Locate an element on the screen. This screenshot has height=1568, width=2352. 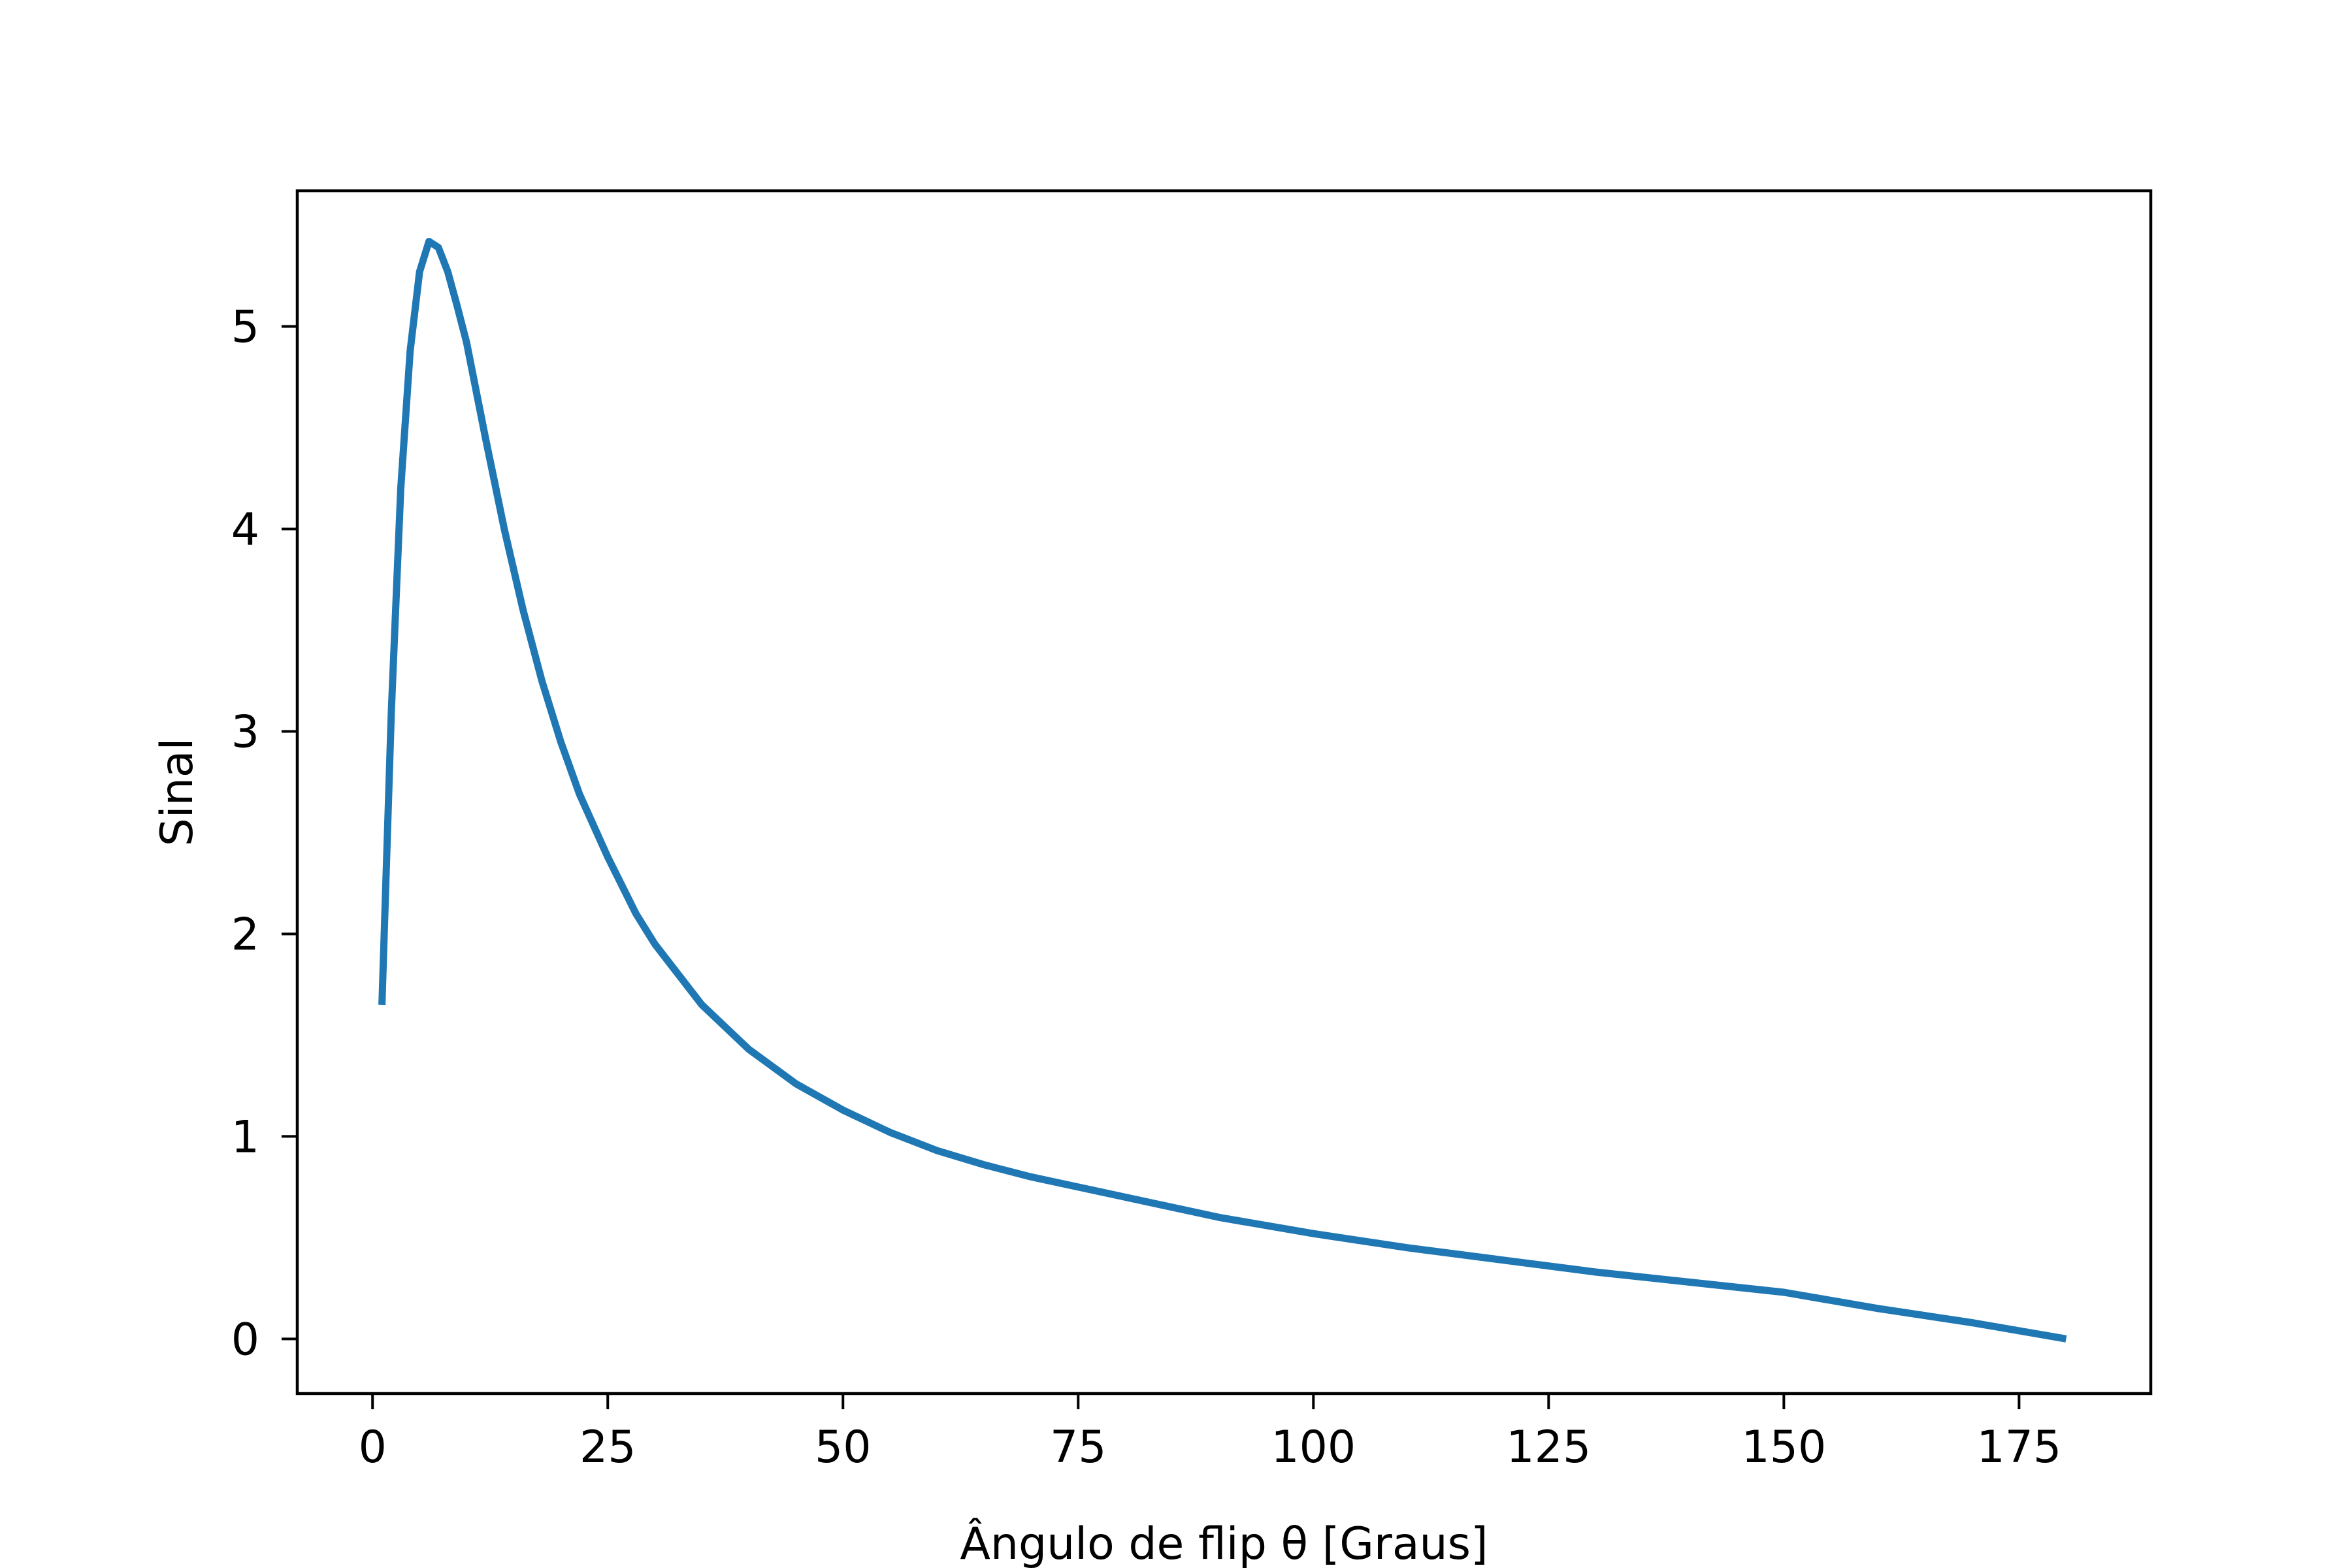
y-tick-label-2: 2 is located at coordinates (245, 934).